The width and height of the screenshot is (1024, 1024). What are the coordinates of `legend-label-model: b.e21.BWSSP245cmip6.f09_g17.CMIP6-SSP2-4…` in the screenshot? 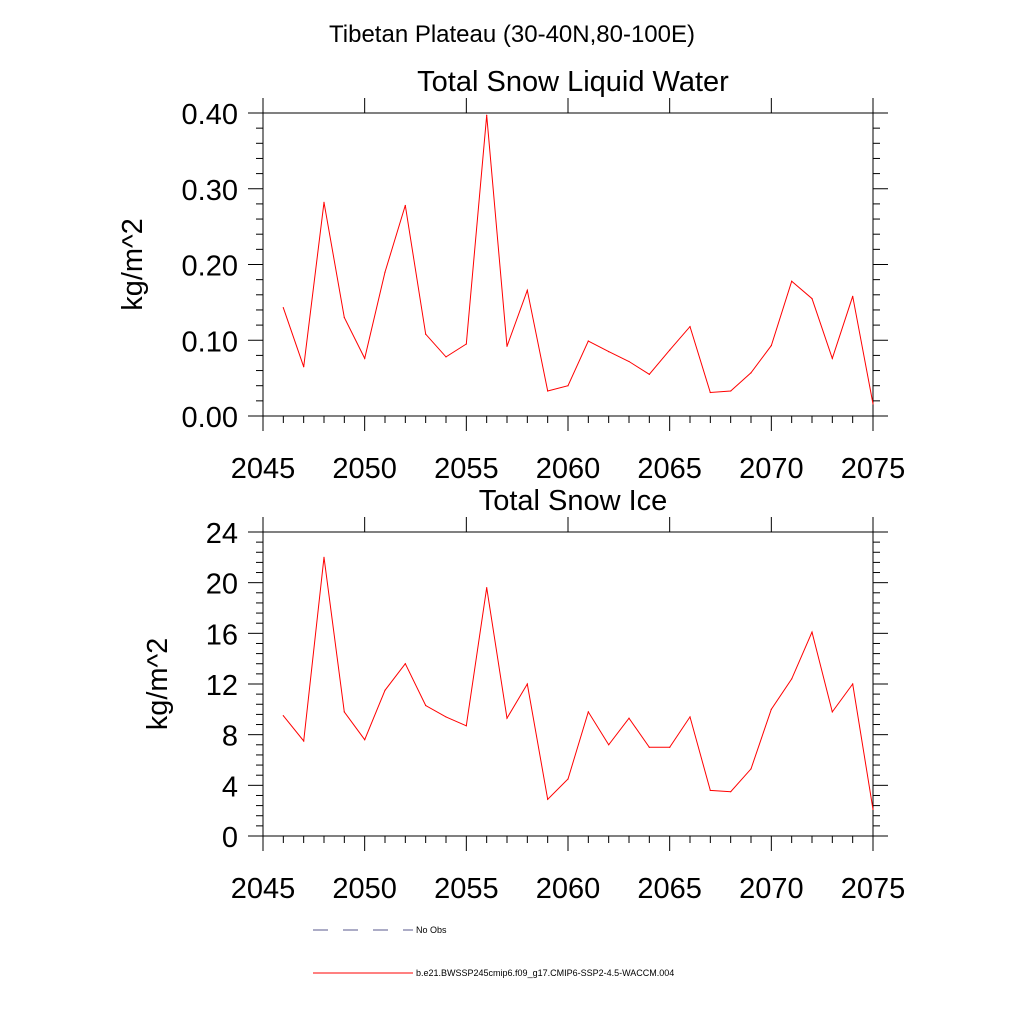 It's located at (545, 973).